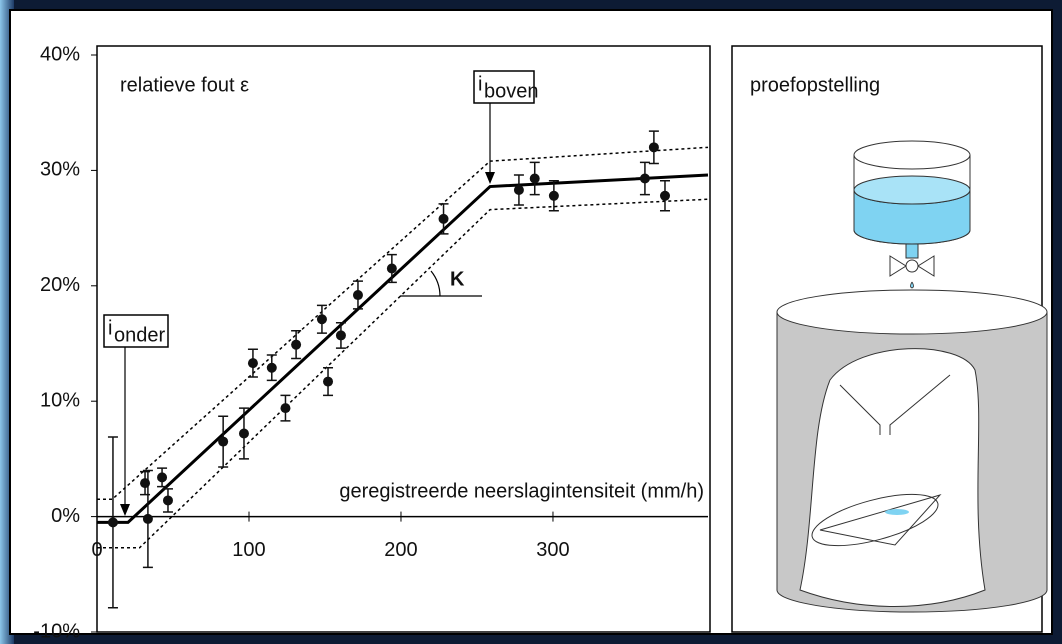 This screenshot has height=644, width=1062. I want to click on valve, so click(912, 266).